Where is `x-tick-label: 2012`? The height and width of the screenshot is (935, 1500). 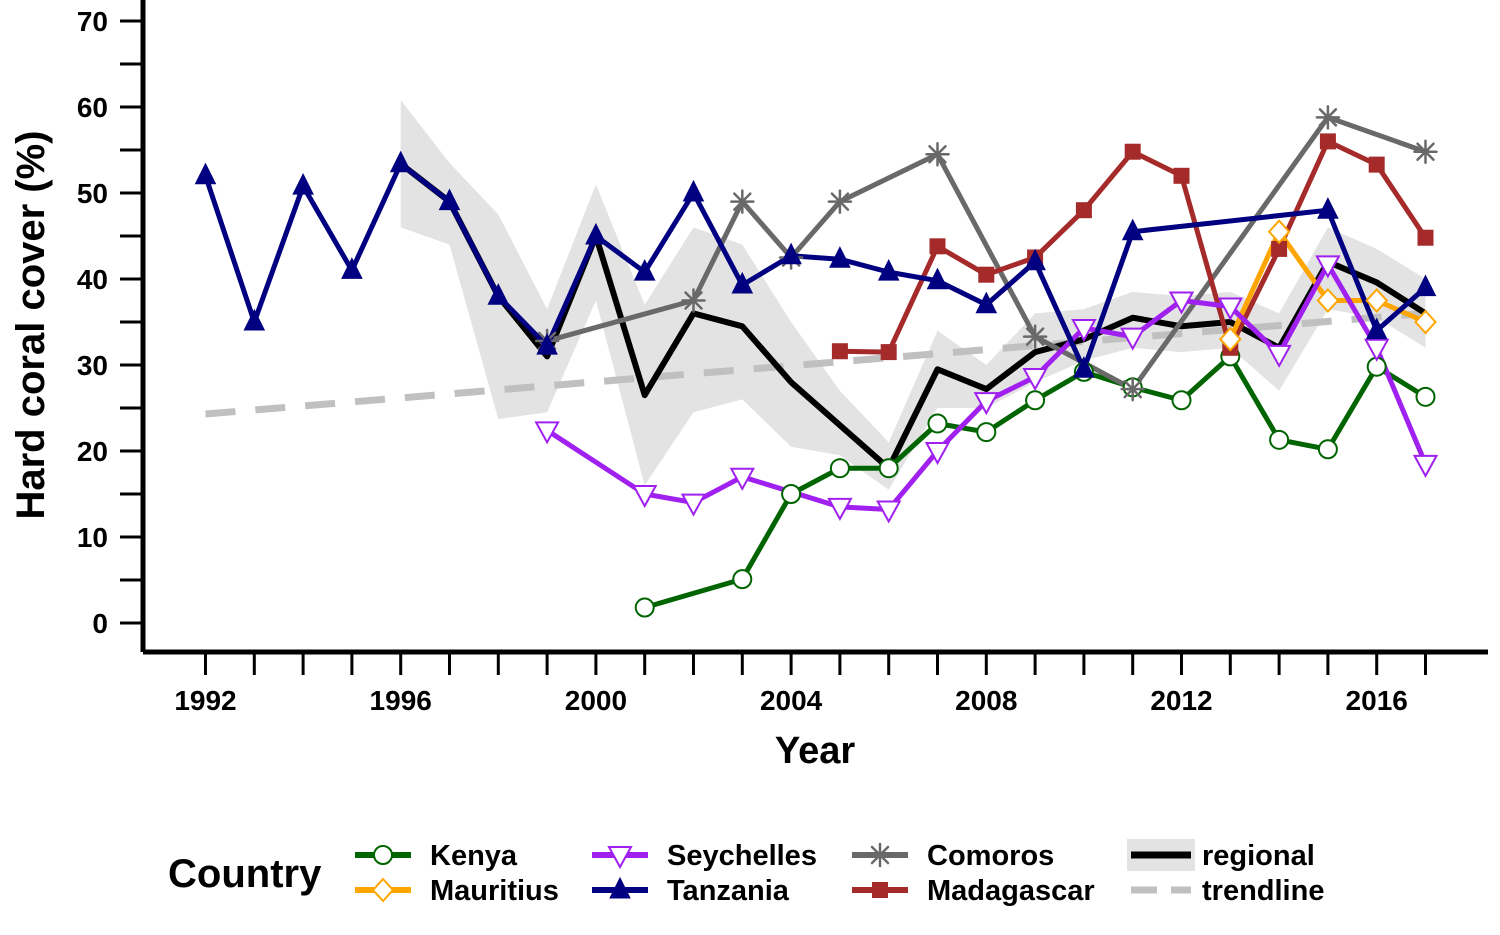
x-tick-label: 2012 is located at coordinates (1181, 700).